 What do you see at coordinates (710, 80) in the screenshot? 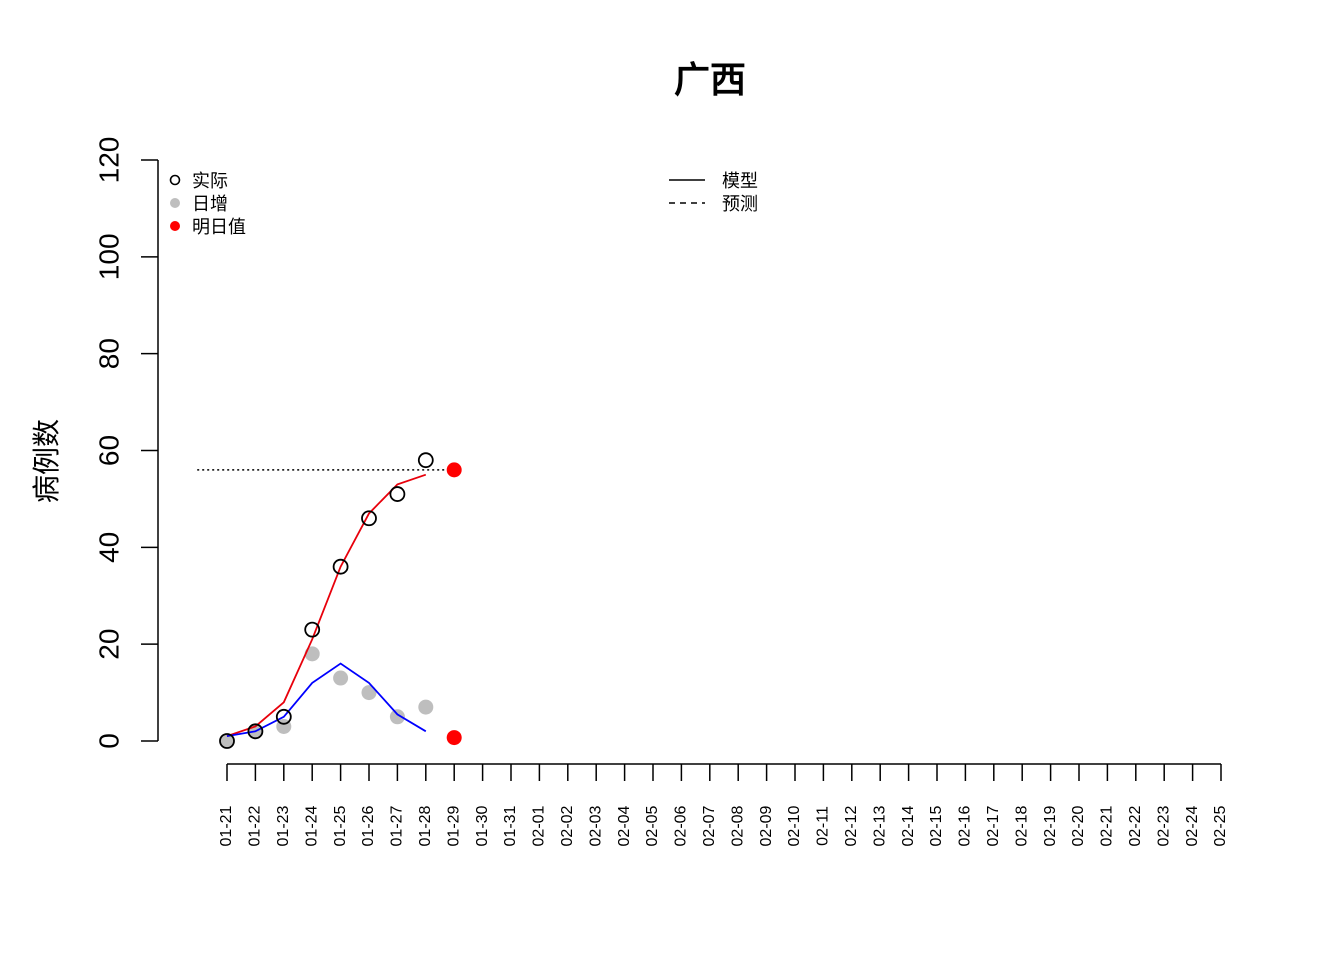
I see `chart-title: 广西` at bounding box center [710, 80].